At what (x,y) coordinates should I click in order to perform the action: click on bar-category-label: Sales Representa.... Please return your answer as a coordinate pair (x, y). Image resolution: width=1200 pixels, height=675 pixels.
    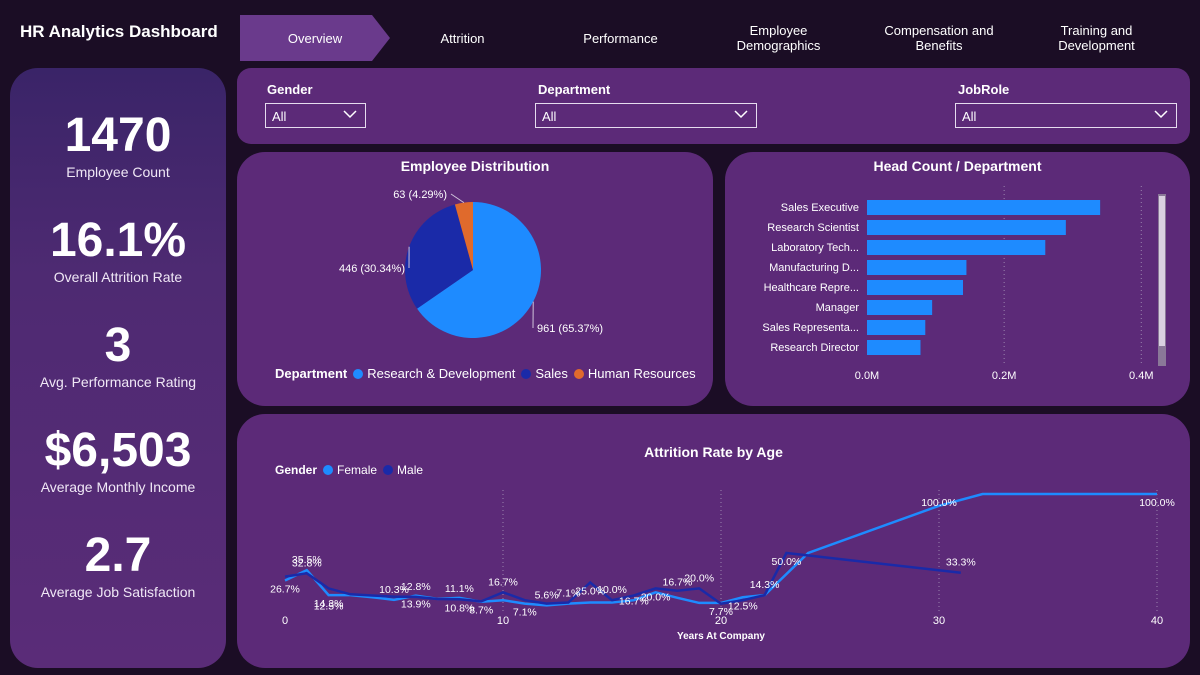
    Looking at the image, I should click on (810, 328).